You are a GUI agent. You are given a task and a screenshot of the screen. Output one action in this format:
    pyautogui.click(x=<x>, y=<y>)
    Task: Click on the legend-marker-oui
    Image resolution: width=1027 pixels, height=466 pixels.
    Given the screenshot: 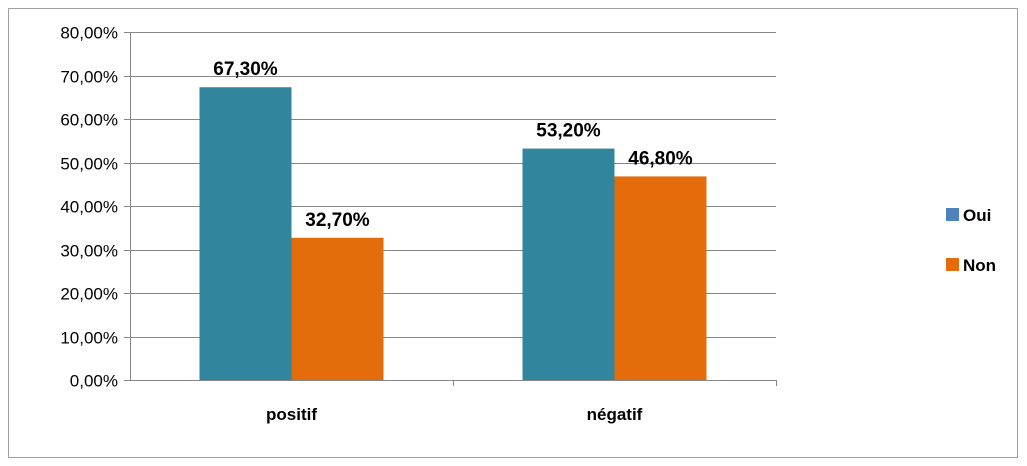 What is the action you would take?
    pyautogui.click(x=952, y=214)
    